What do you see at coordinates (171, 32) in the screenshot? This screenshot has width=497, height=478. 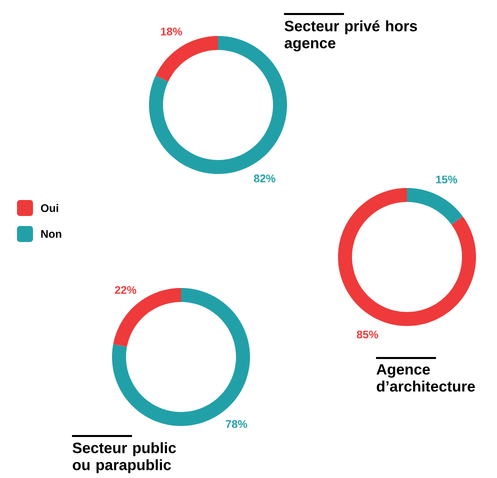 I see `data-label: 18%` at bounding box center [171, 32].